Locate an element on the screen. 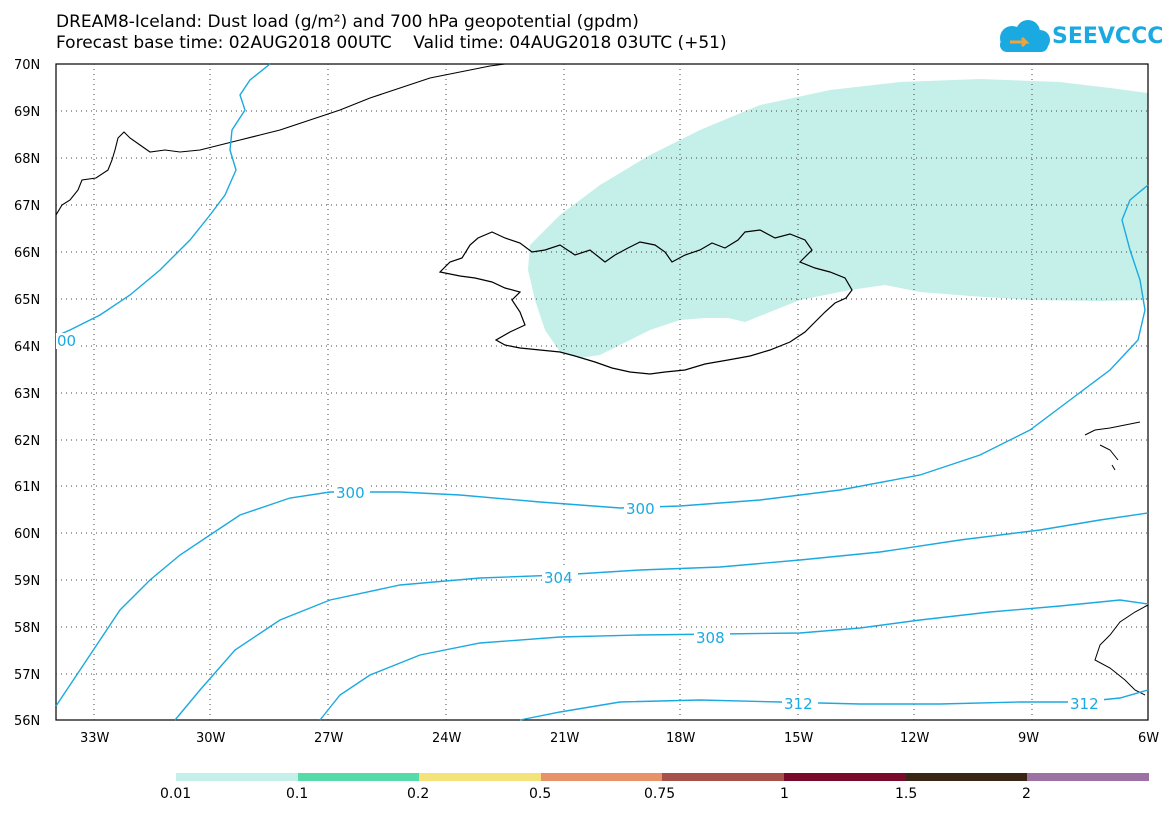  lat-label: 69N is located at coordinates (27, 112).